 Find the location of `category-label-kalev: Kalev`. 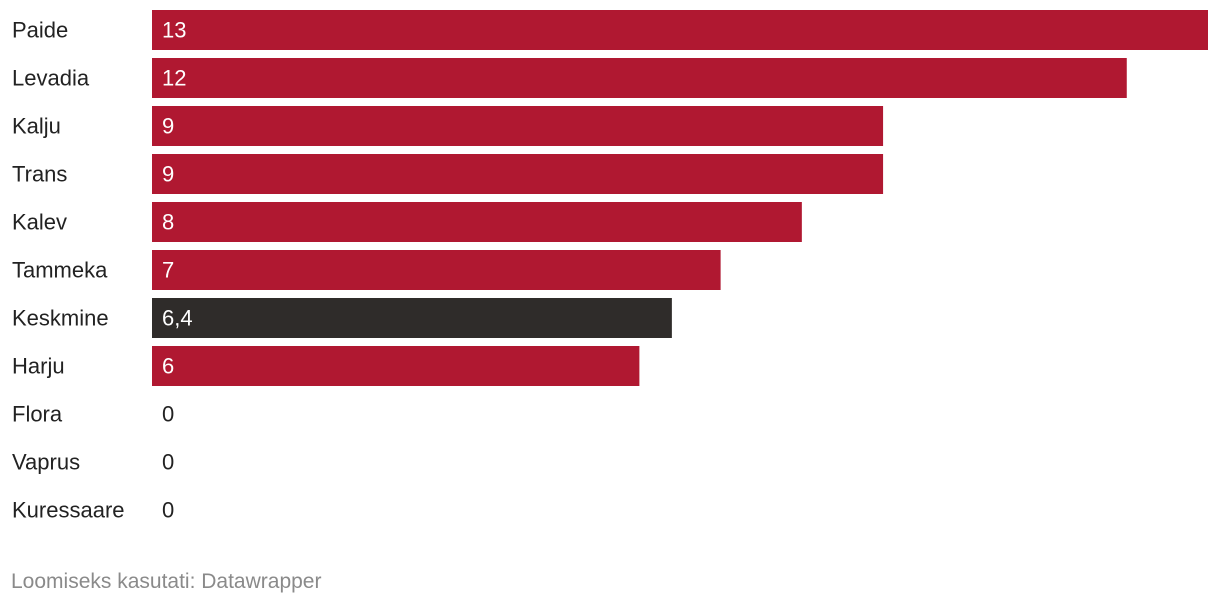

category-label-kalev: Kalev is located at coordinates (39, 222).